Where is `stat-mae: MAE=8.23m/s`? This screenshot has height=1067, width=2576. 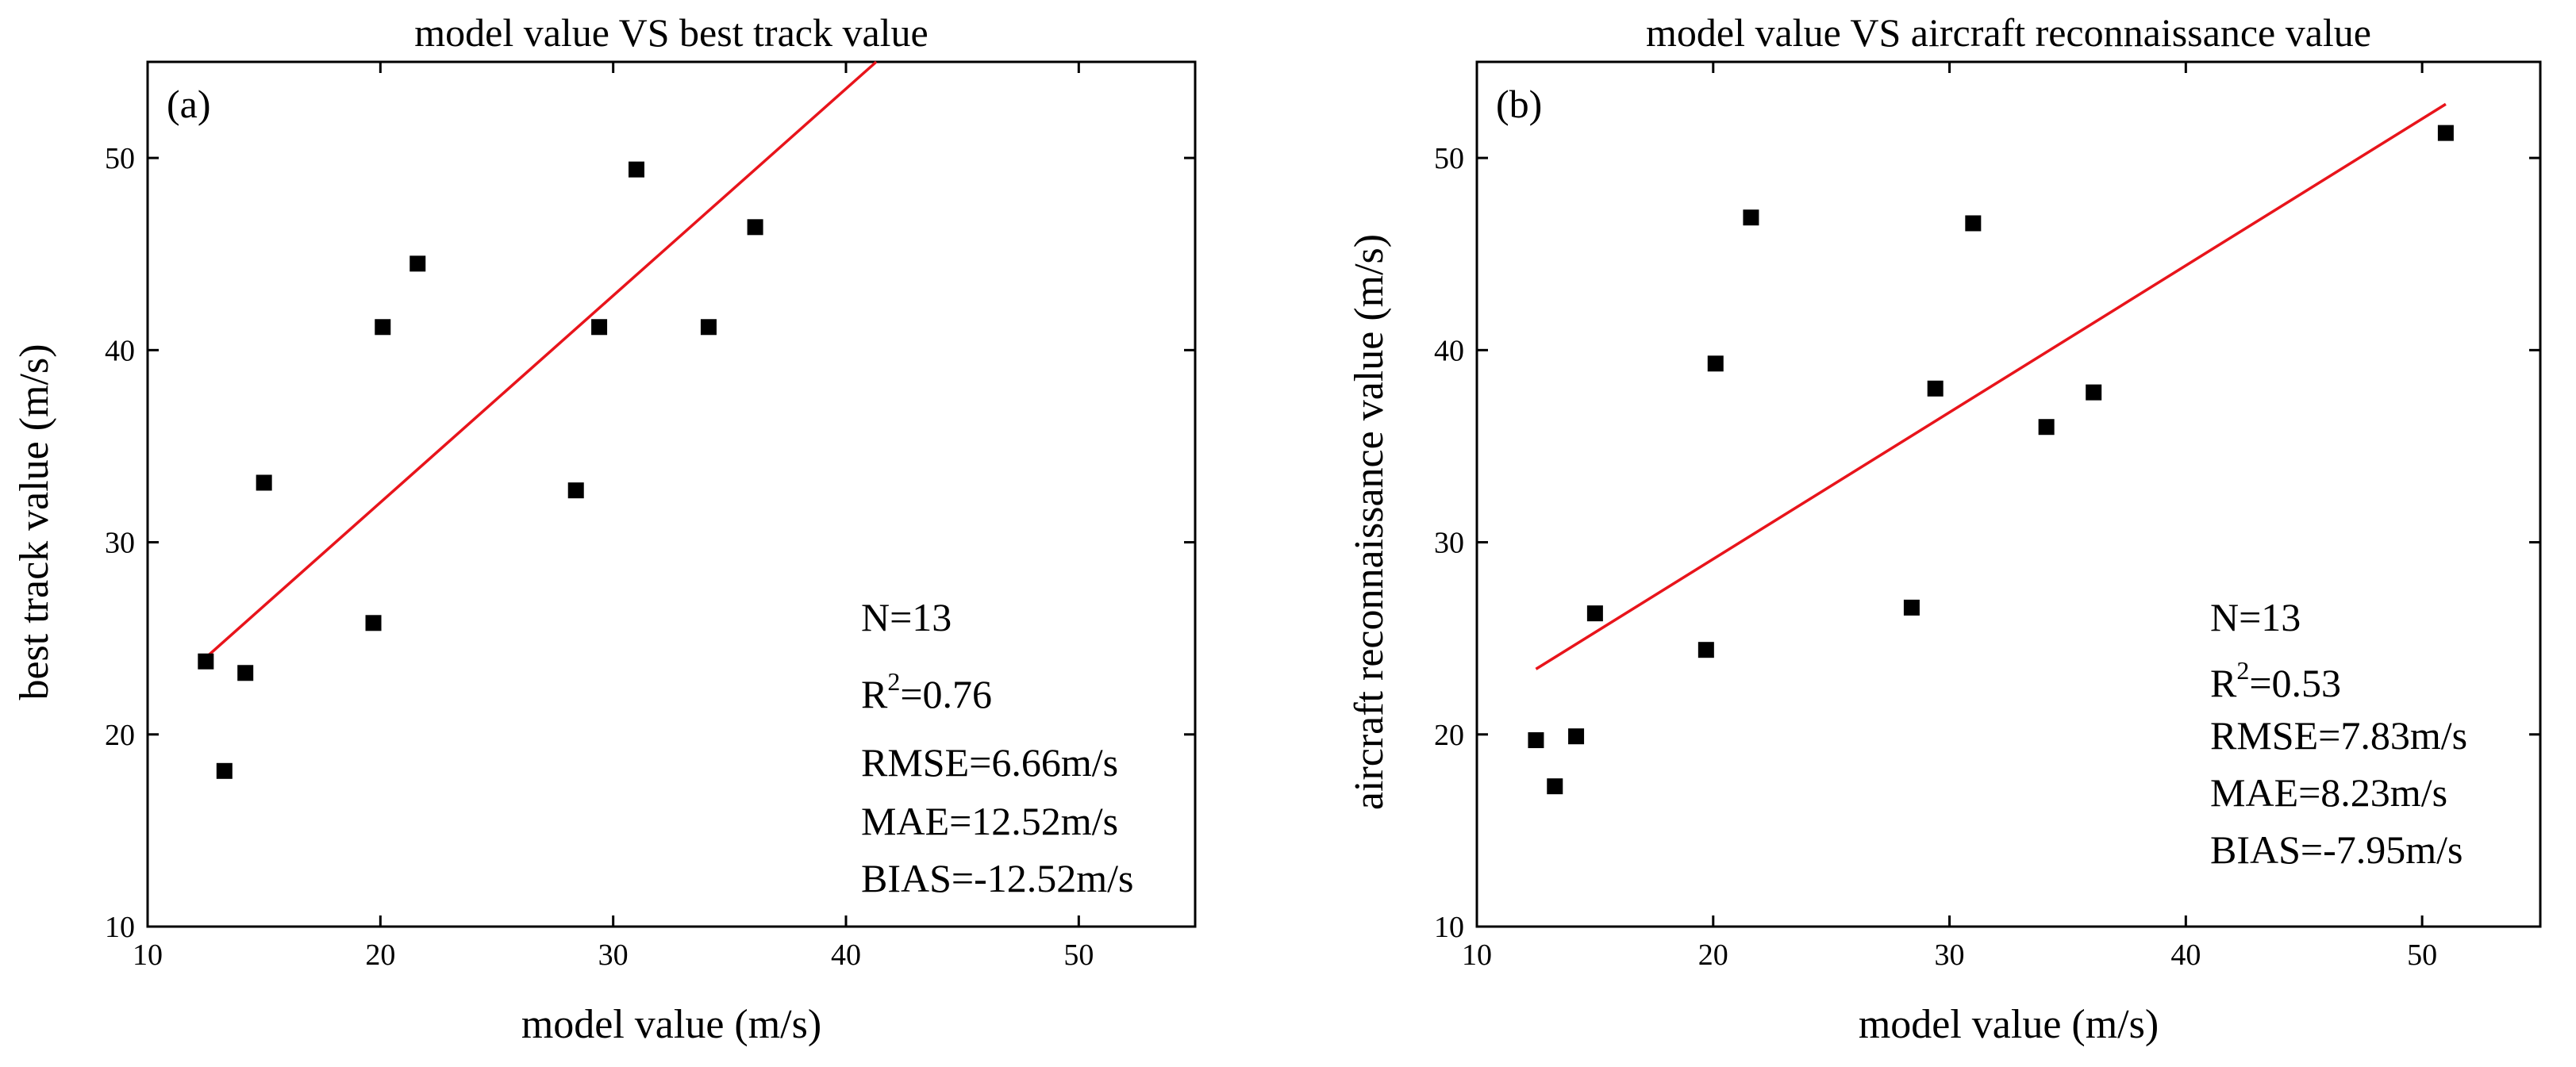 stat-mae: MAE=8.23m/s is located at coordinates (2328, 793).